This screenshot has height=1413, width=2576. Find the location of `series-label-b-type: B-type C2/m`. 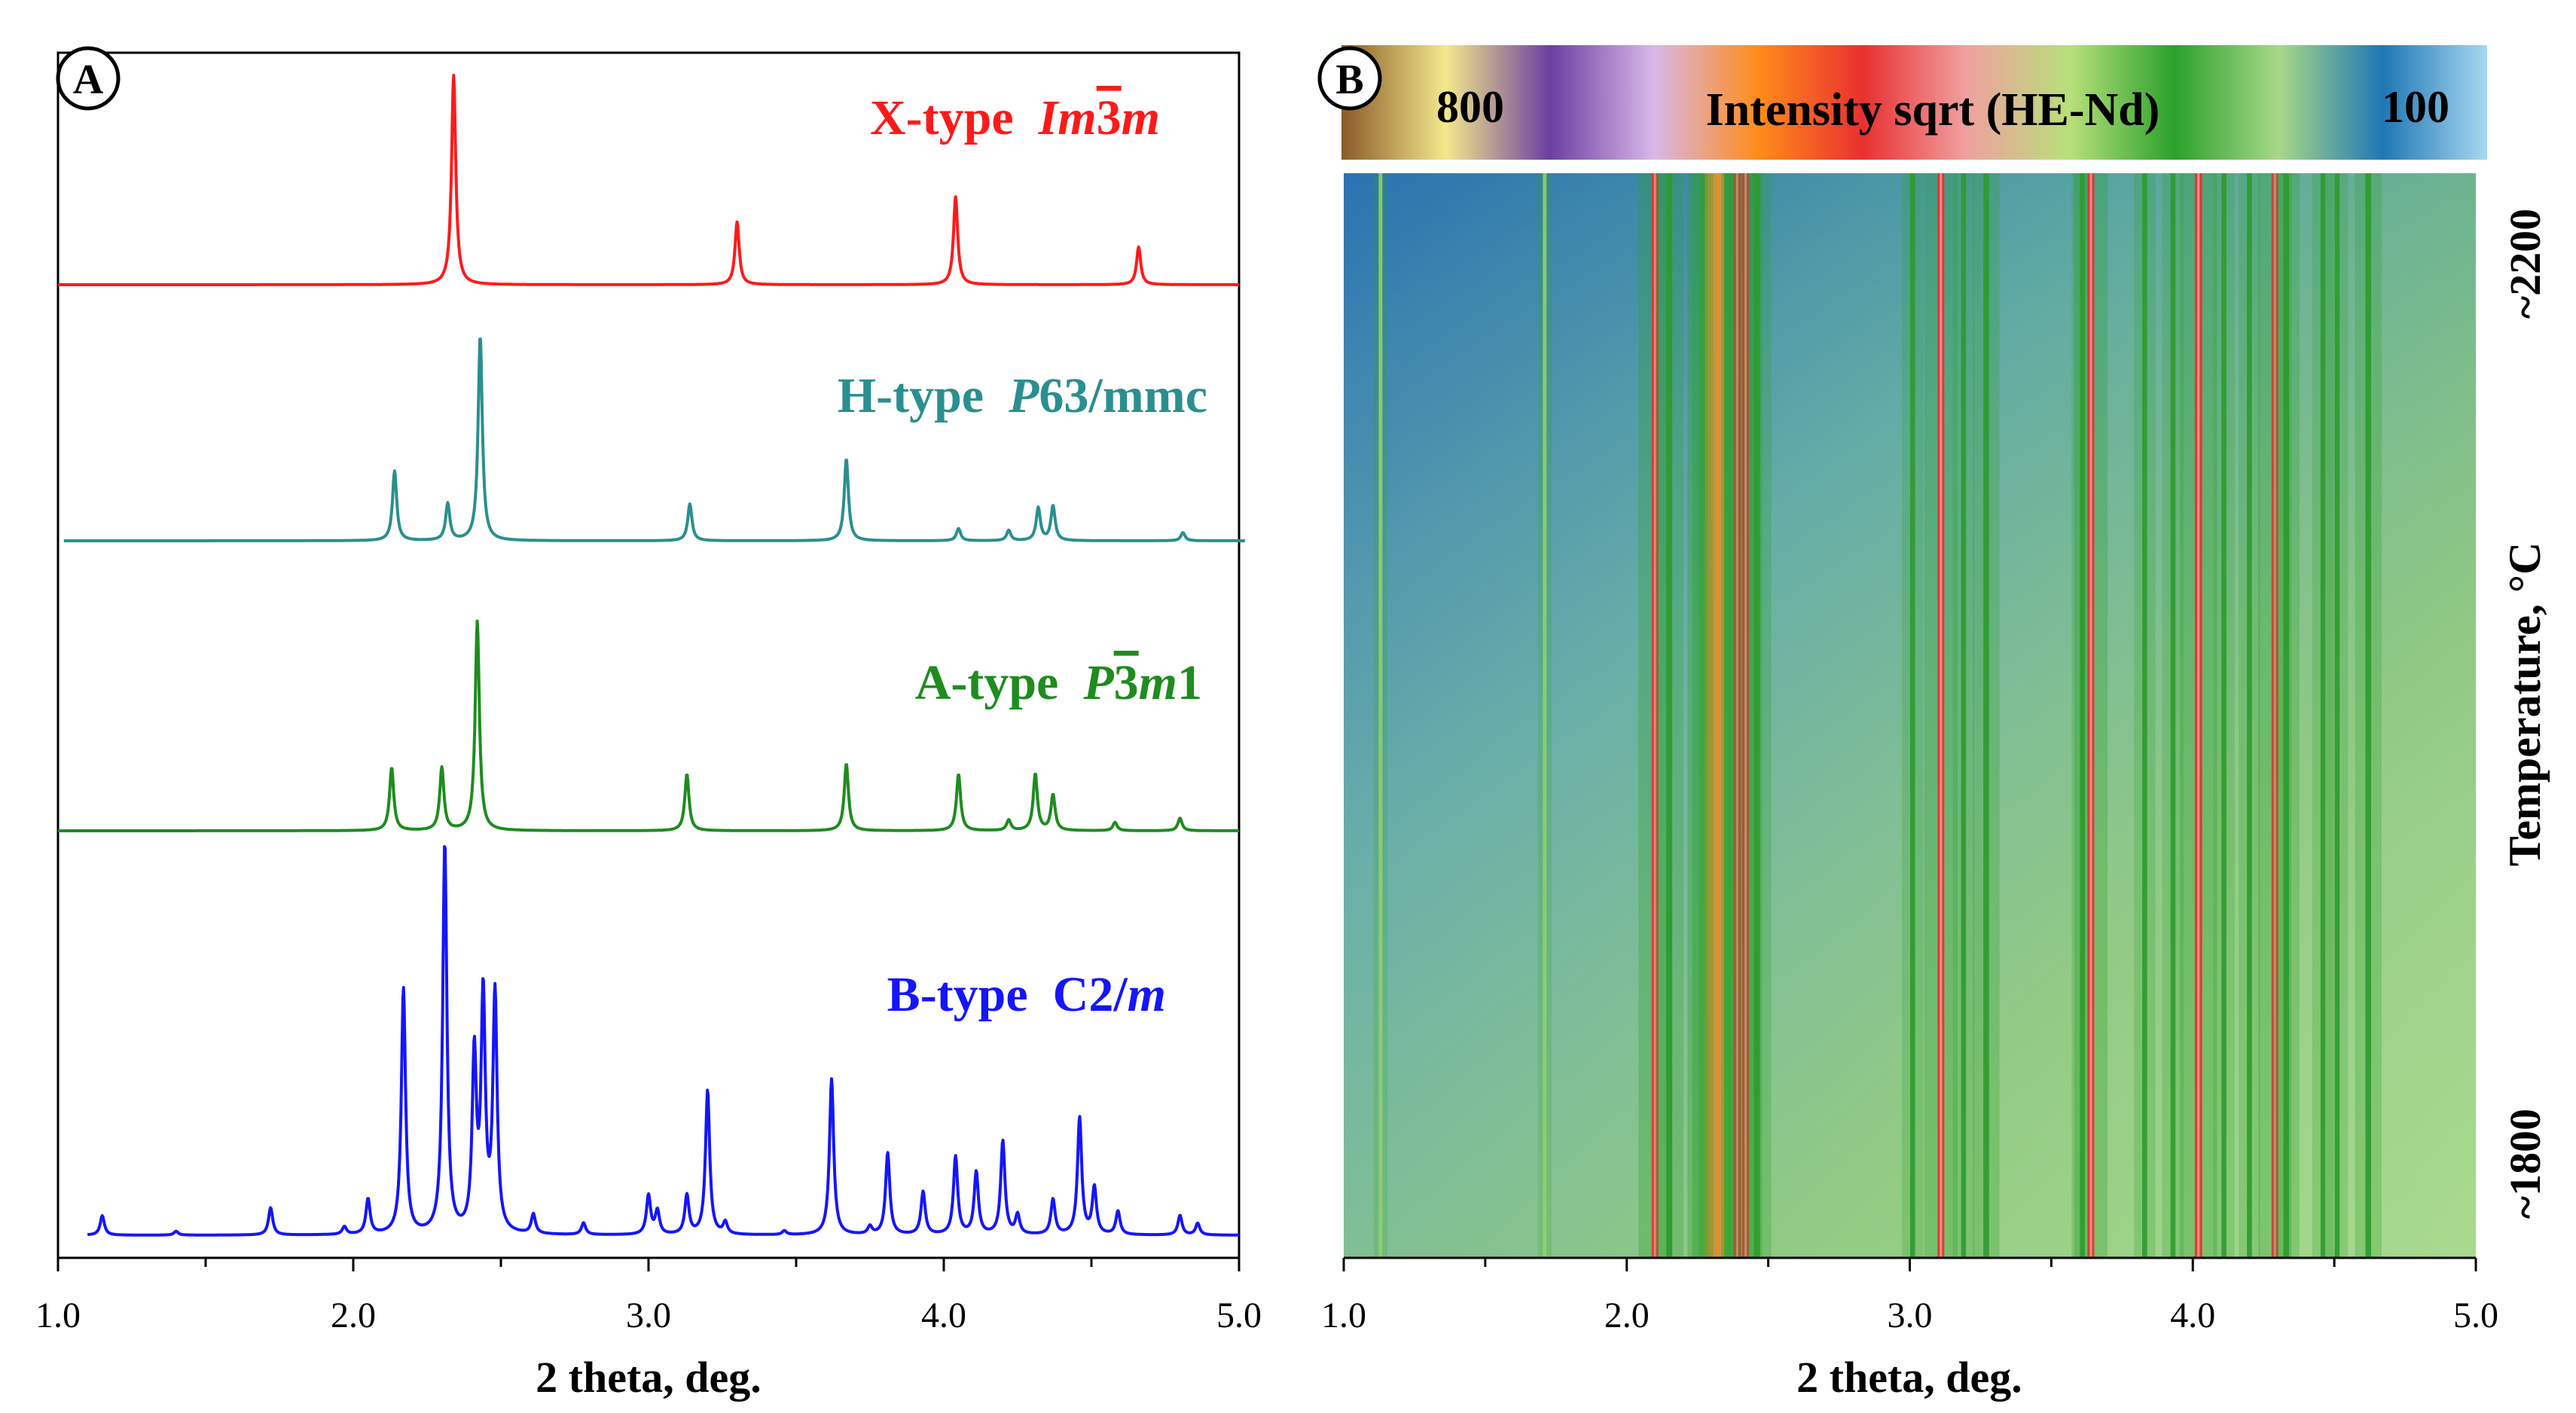

series-label-b-type: B-type C2/m is located at coordinates (1026, 994).